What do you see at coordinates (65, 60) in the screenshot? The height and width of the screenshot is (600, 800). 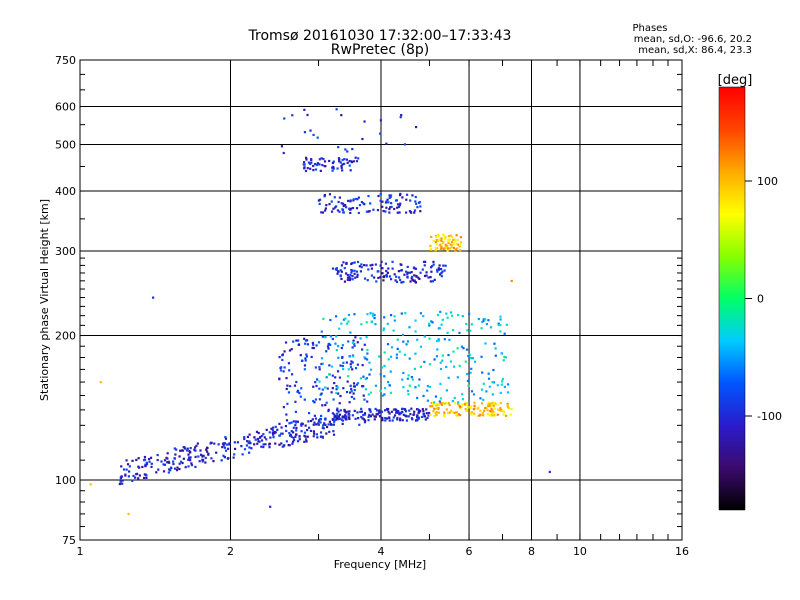 I see `y-tick-label: 750` at bounding box center [65, 60].